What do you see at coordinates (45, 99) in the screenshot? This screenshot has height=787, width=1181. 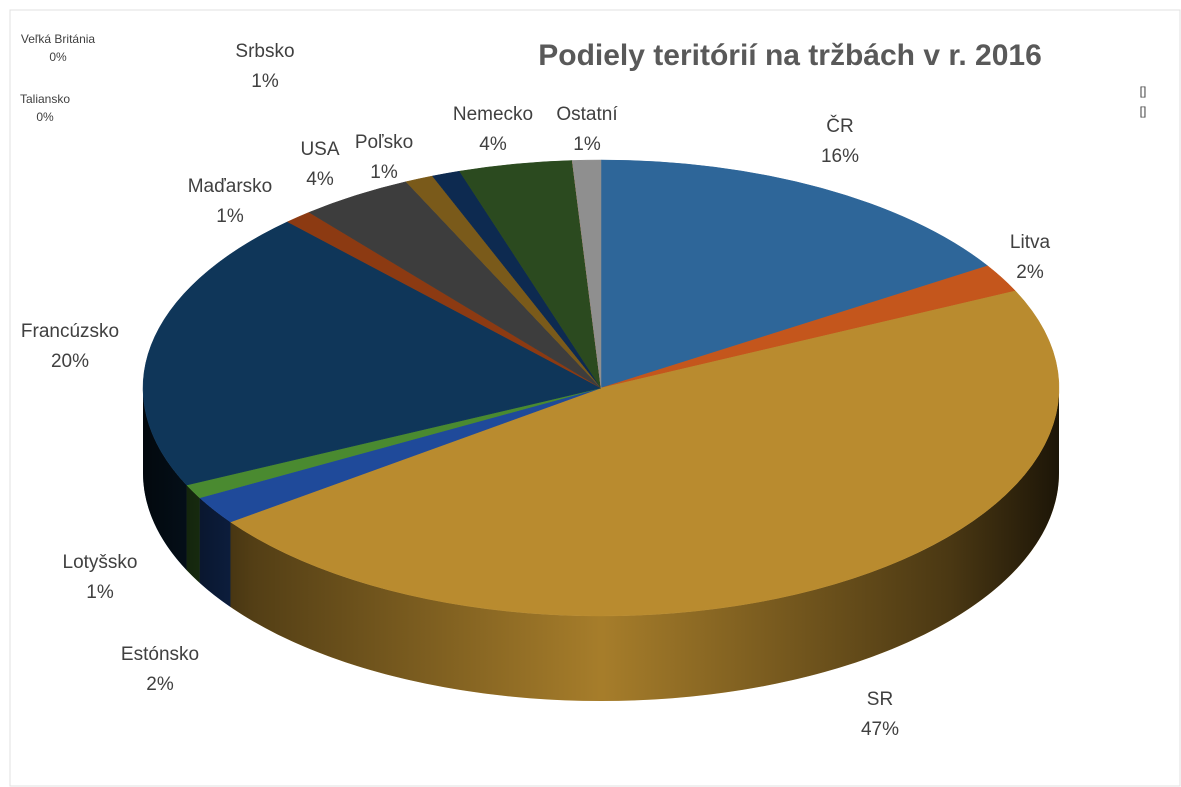 I see `data-label-name: Taliansko` at bounding box center [45, 99].